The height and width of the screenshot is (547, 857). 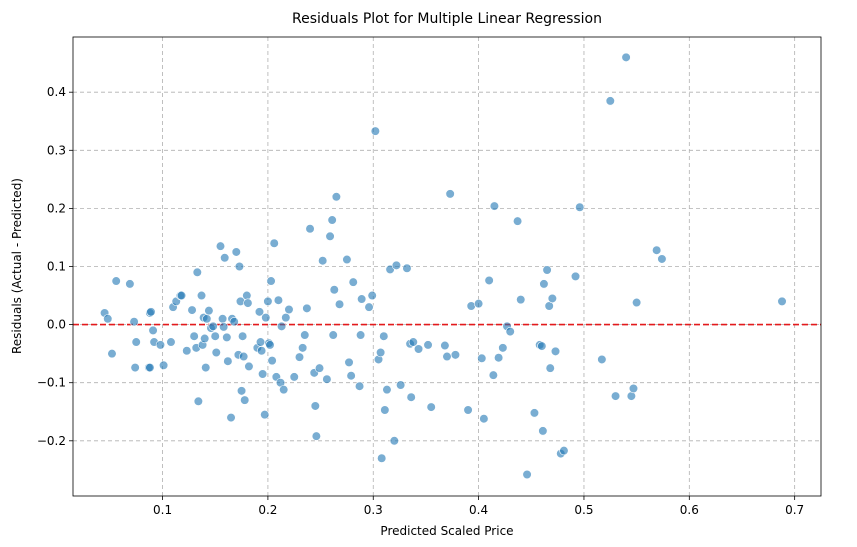 What do you see at coordinates (56, 150) in the screenshot?
I see `y-tick-label: 0.3` at bounding box center [56, 150].